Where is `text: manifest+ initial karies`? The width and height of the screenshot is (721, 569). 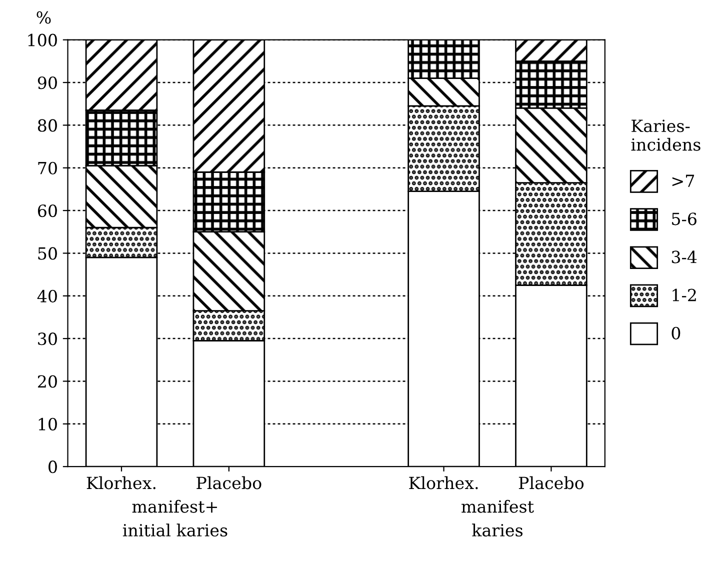 text: manifest+ initial karies is located at coordinates (175, 518).